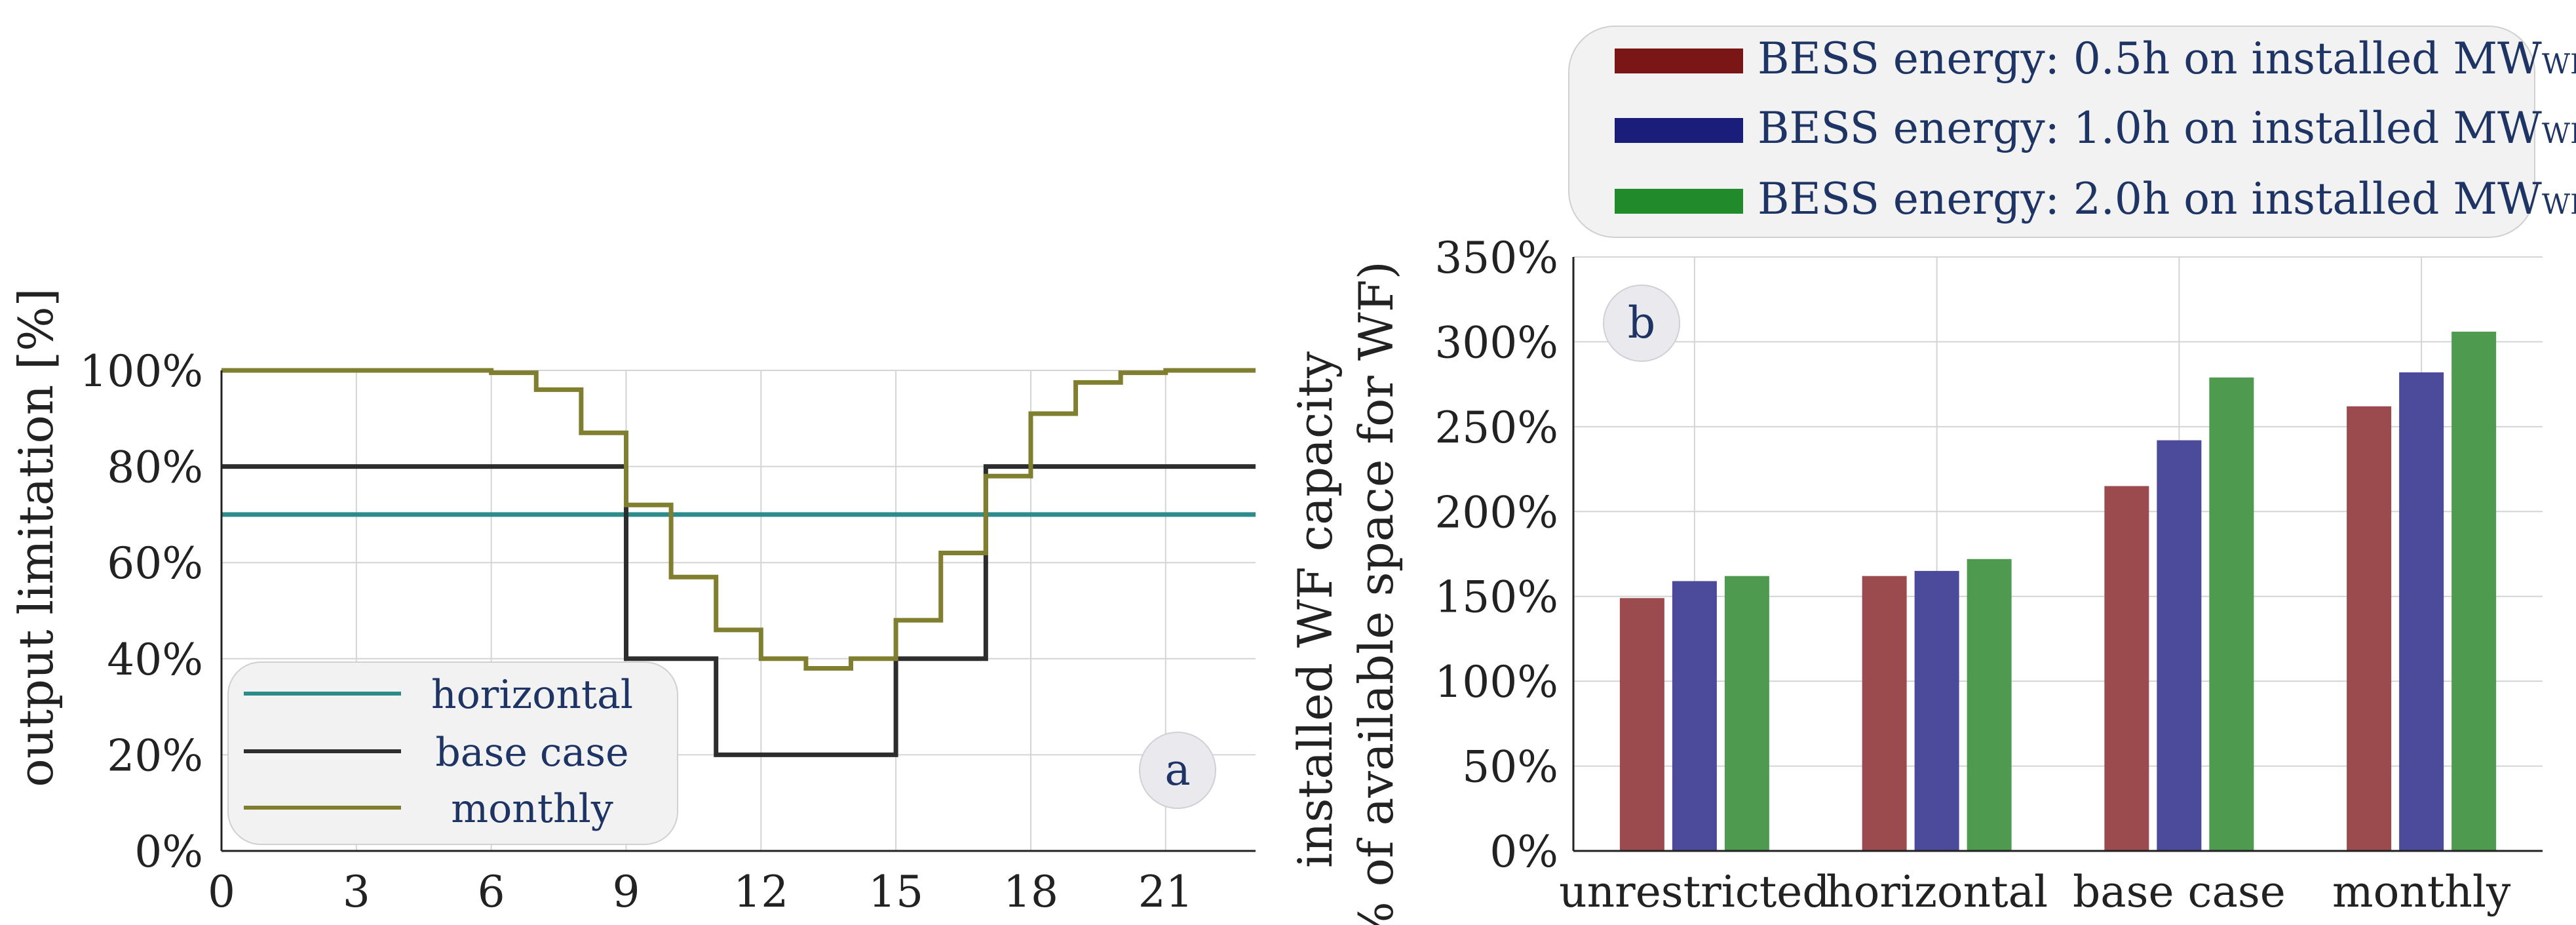 Image resolution: width=2576 pixels, height=925 pixels. What do you see at coordinates (2421, 892) in the screenshot?
I see `panel-b-category-label-monthly: monthly` at bounding box center [2421, 892].